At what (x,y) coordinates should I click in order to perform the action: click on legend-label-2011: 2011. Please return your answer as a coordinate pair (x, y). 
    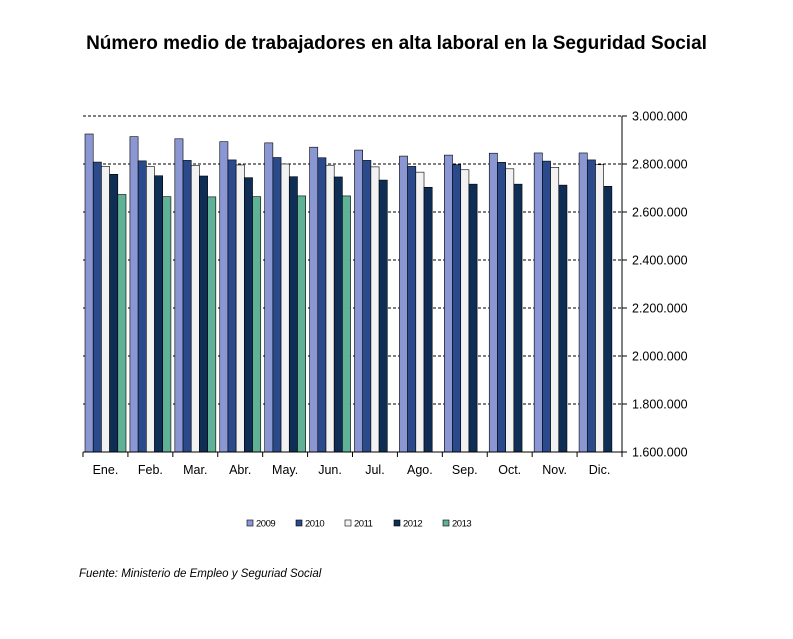
    Looking at the image, I should click on (363, 524).